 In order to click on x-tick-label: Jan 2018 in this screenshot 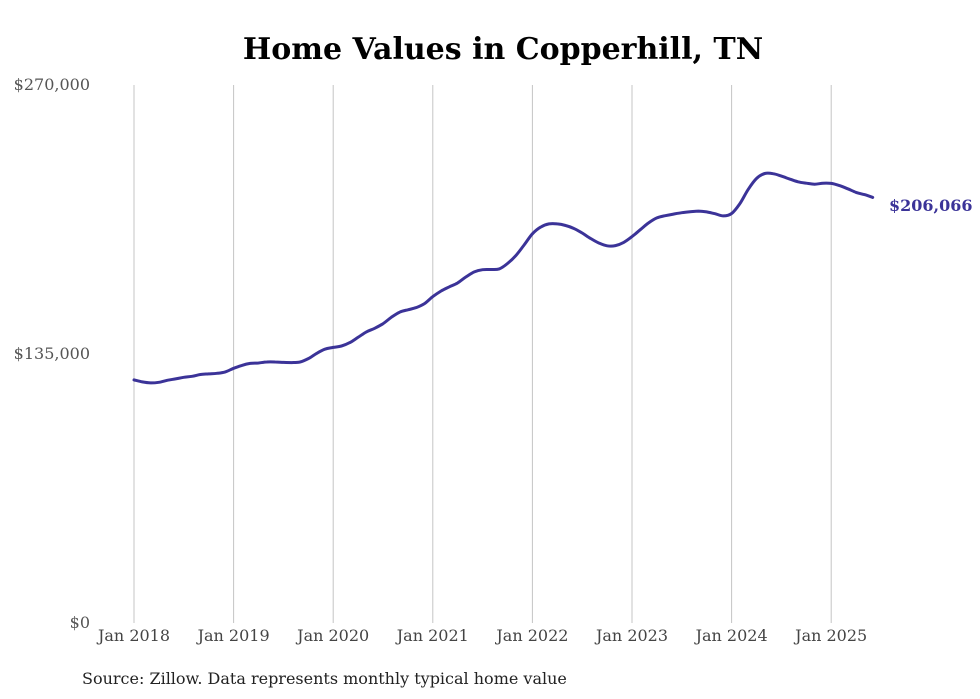, I will do `click(133, 635)`.